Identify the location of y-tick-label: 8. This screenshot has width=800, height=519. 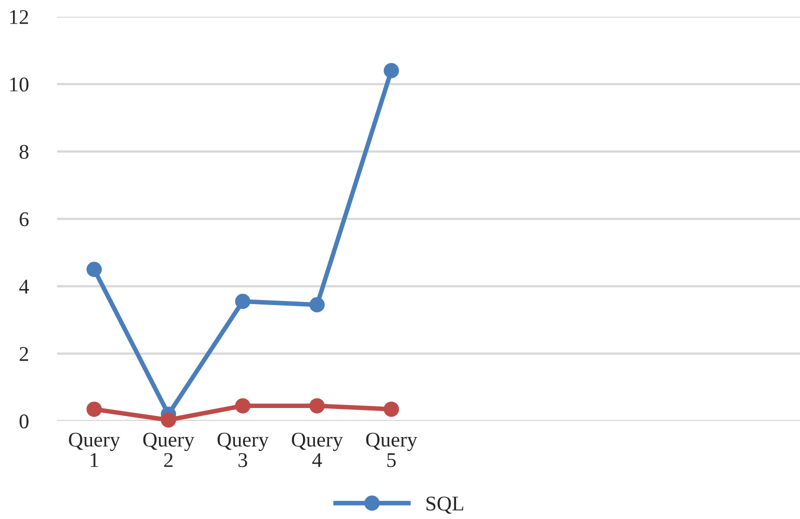
(24, 151).